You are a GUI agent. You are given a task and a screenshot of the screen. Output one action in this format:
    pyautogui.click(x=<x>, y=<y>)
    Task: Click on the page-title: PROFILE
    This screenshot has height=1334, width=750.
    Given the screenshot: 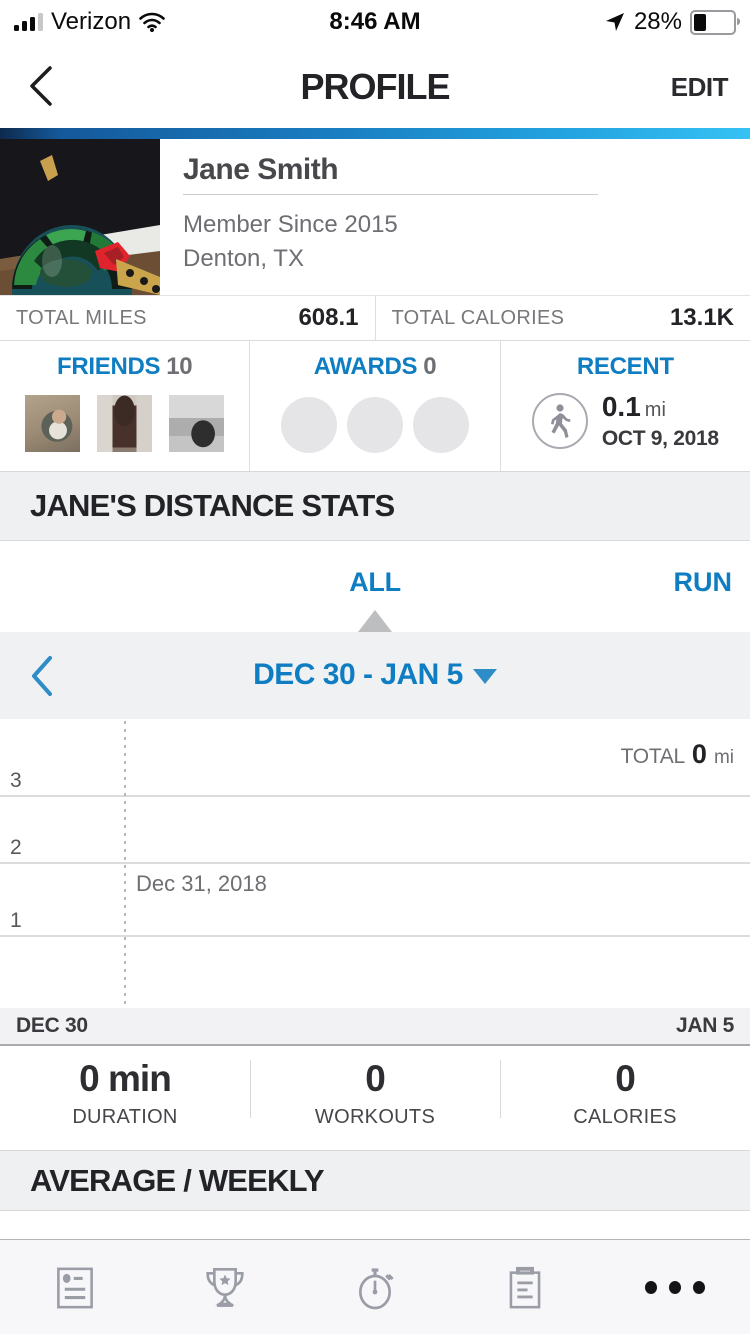 What is the action you would take?
    pyautogui.click(x=375, y=86)
    